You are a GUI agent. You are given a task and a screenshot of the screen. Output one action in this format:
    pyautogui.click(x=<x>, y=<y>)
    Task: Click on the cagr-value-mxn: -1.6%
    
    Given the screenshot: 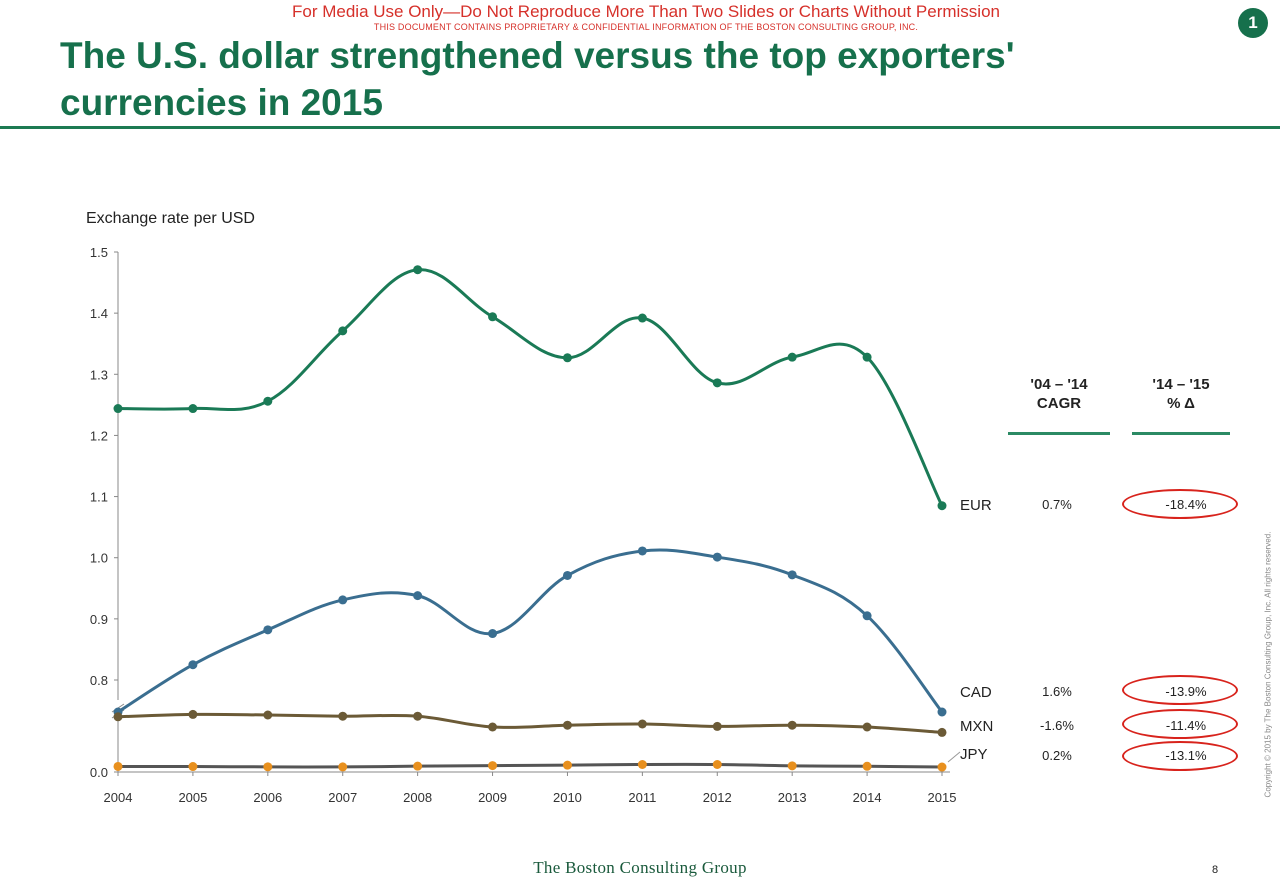 What is the action you would take?
    pyautogui.click(x=1057, y=725)
    